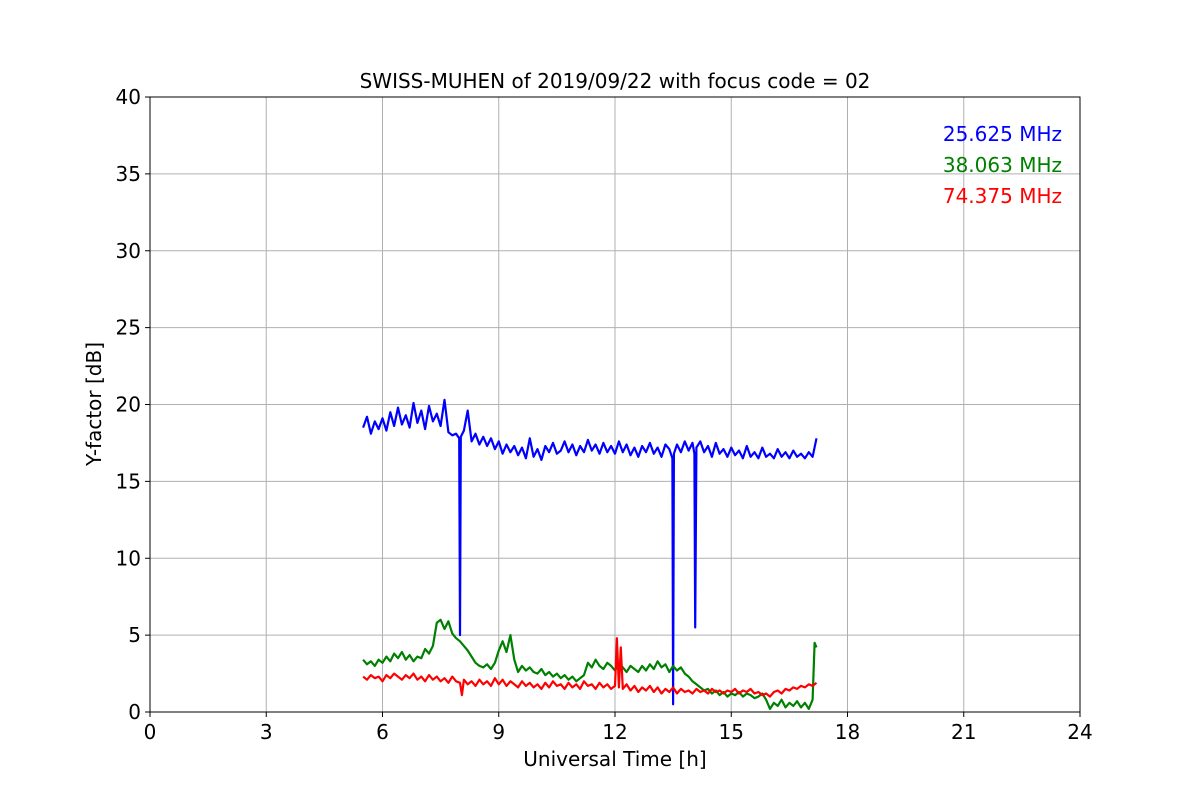 This screenshot has height=800, width=1200. I want to click on x-tick-label: 18, so click(847, 732).